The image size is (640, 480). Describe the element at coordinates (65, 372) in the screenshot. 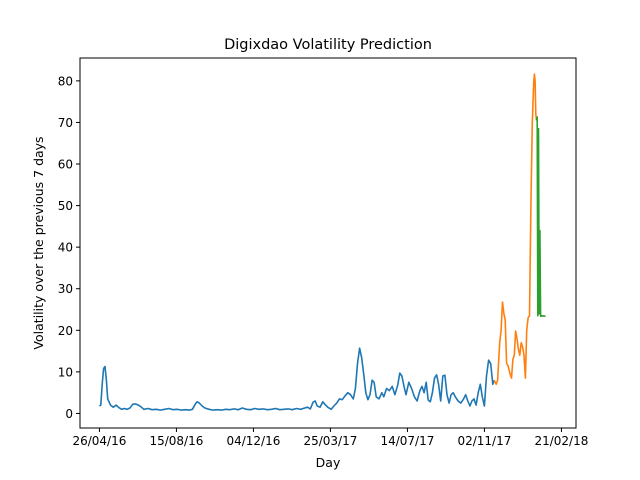

I see `y-tick-label: 10` at that location.